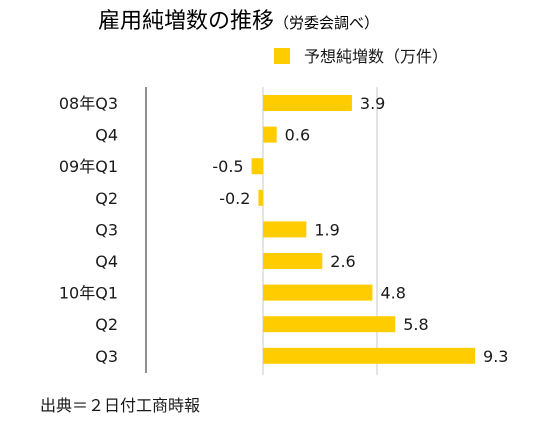  I want to click on legend-swatch, so click(282, 56).